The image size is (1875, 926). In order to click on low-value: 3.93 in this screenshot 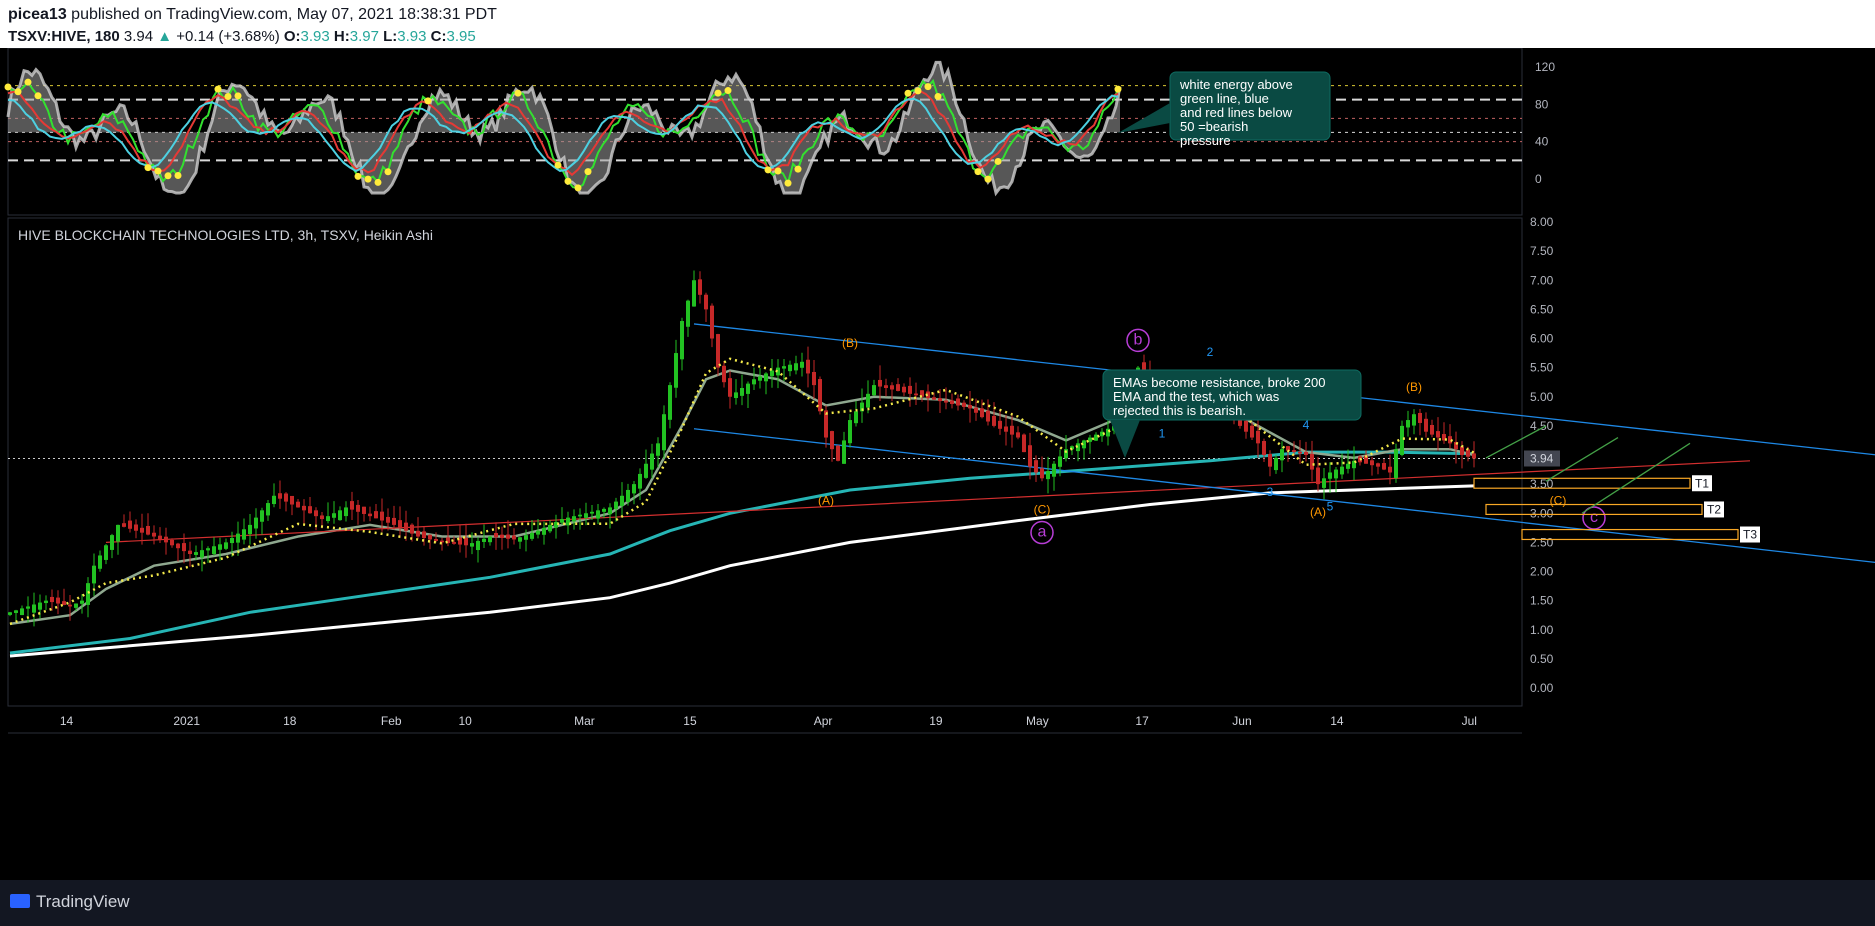, I will do `click(412, 36)`.